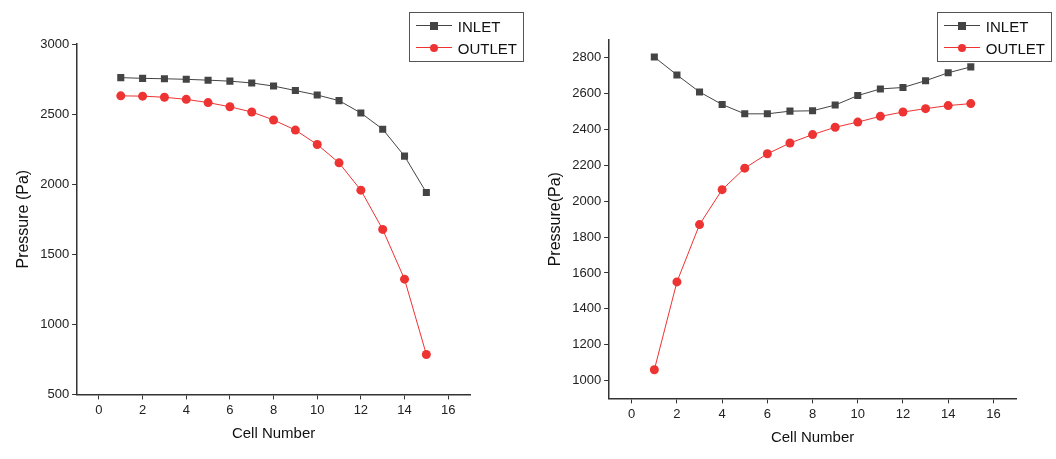 The width and height of the screenshot is (1056, 459). Describe the element at coordinates (587, 93) in the screenshot. I see `y-tick-label: 2600` at that location.